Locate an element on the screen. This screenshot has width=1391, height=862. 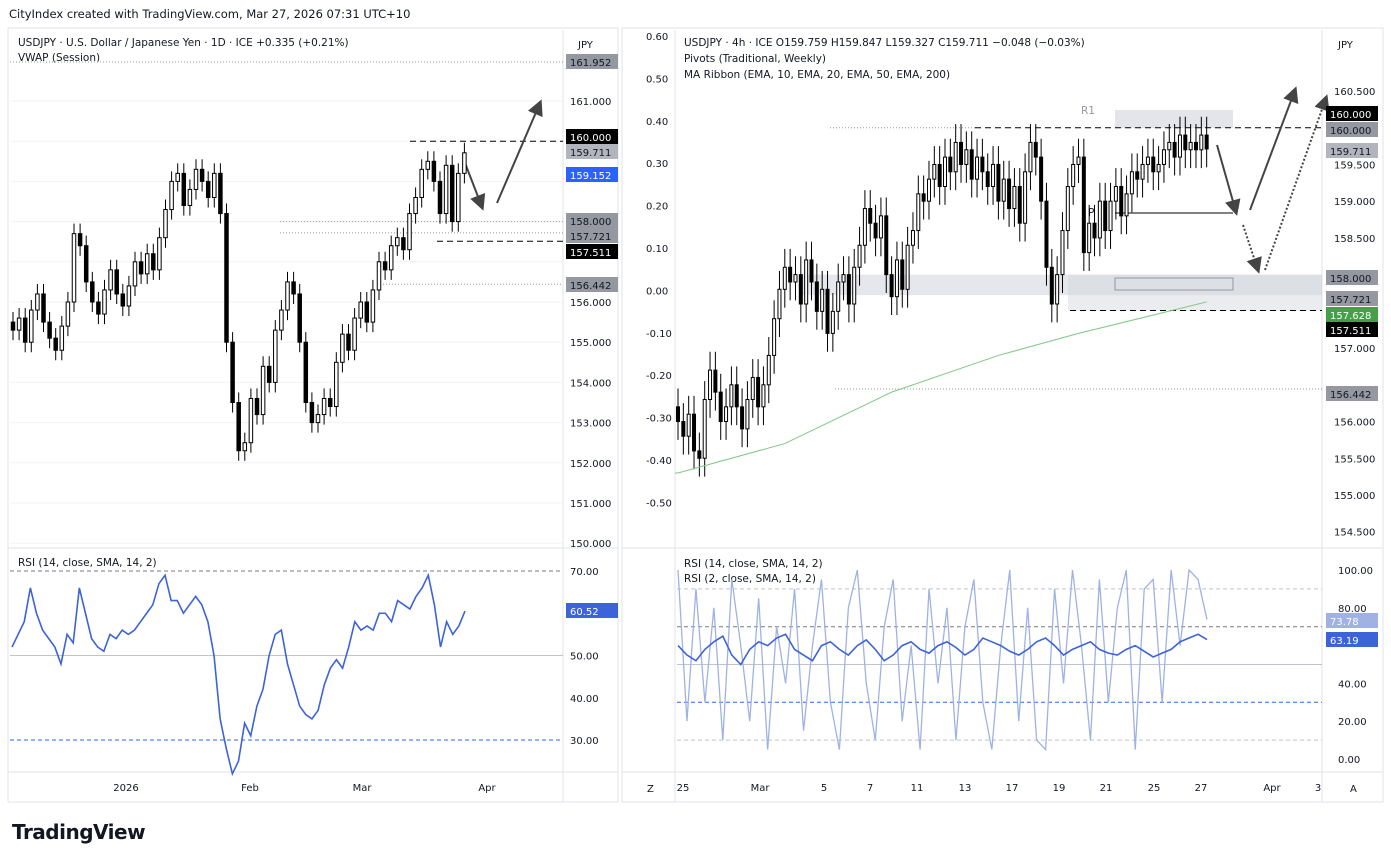
rsi-label-bg is located at coordinates (1352, 620).